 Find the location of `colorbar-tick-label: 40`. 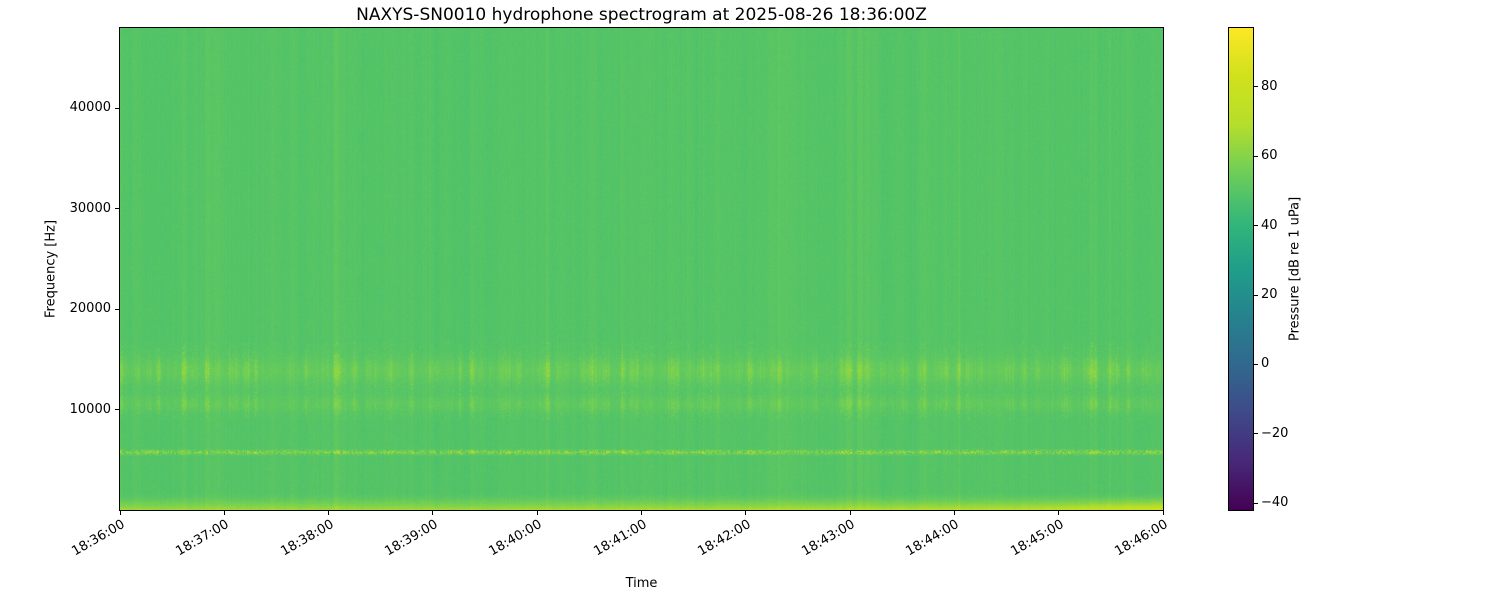

colorbar-tick-label: 40 is located at coordinates (1269, 225).